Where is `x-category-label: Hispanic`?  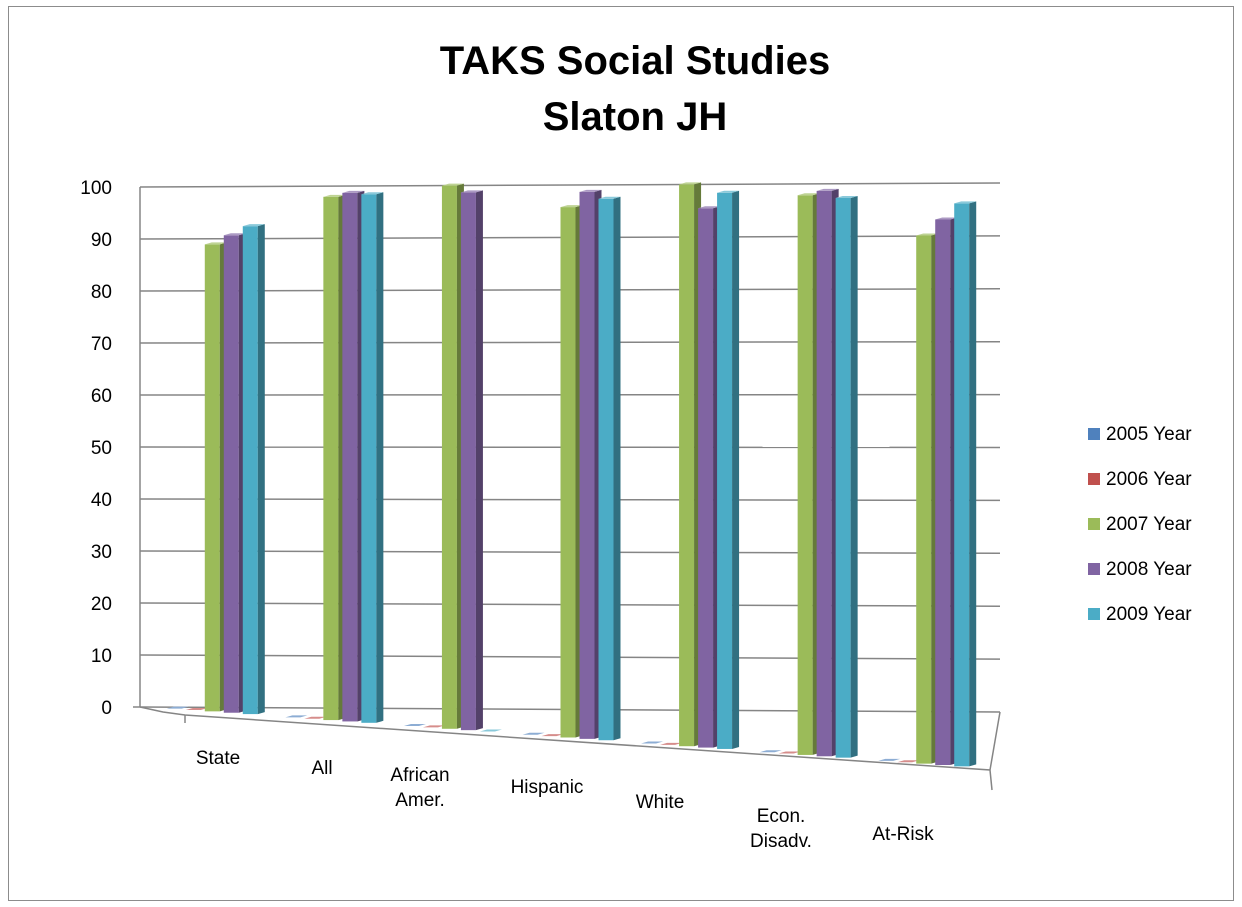 x-category-label: Hispanic is located at coordinates (547, 787).